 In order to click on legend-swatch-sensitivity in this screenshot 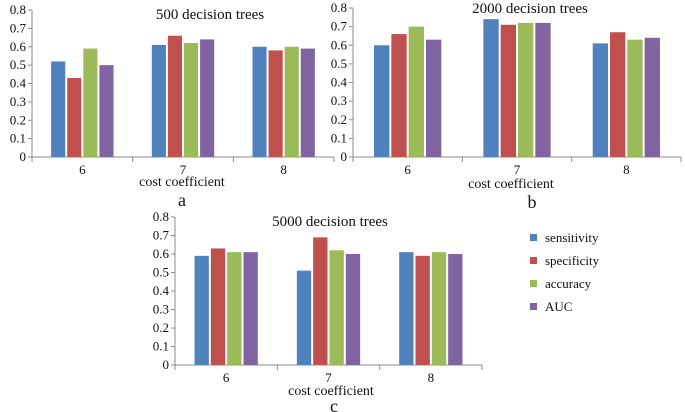, I will do `click(533, 237)`.